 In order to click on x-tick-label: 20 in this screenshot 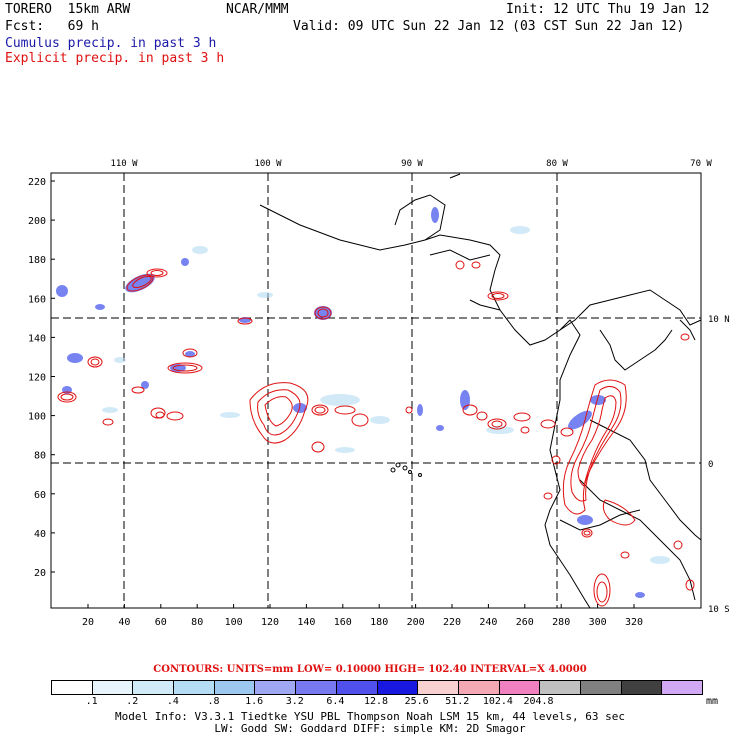, I will do `click(88, 622)`.